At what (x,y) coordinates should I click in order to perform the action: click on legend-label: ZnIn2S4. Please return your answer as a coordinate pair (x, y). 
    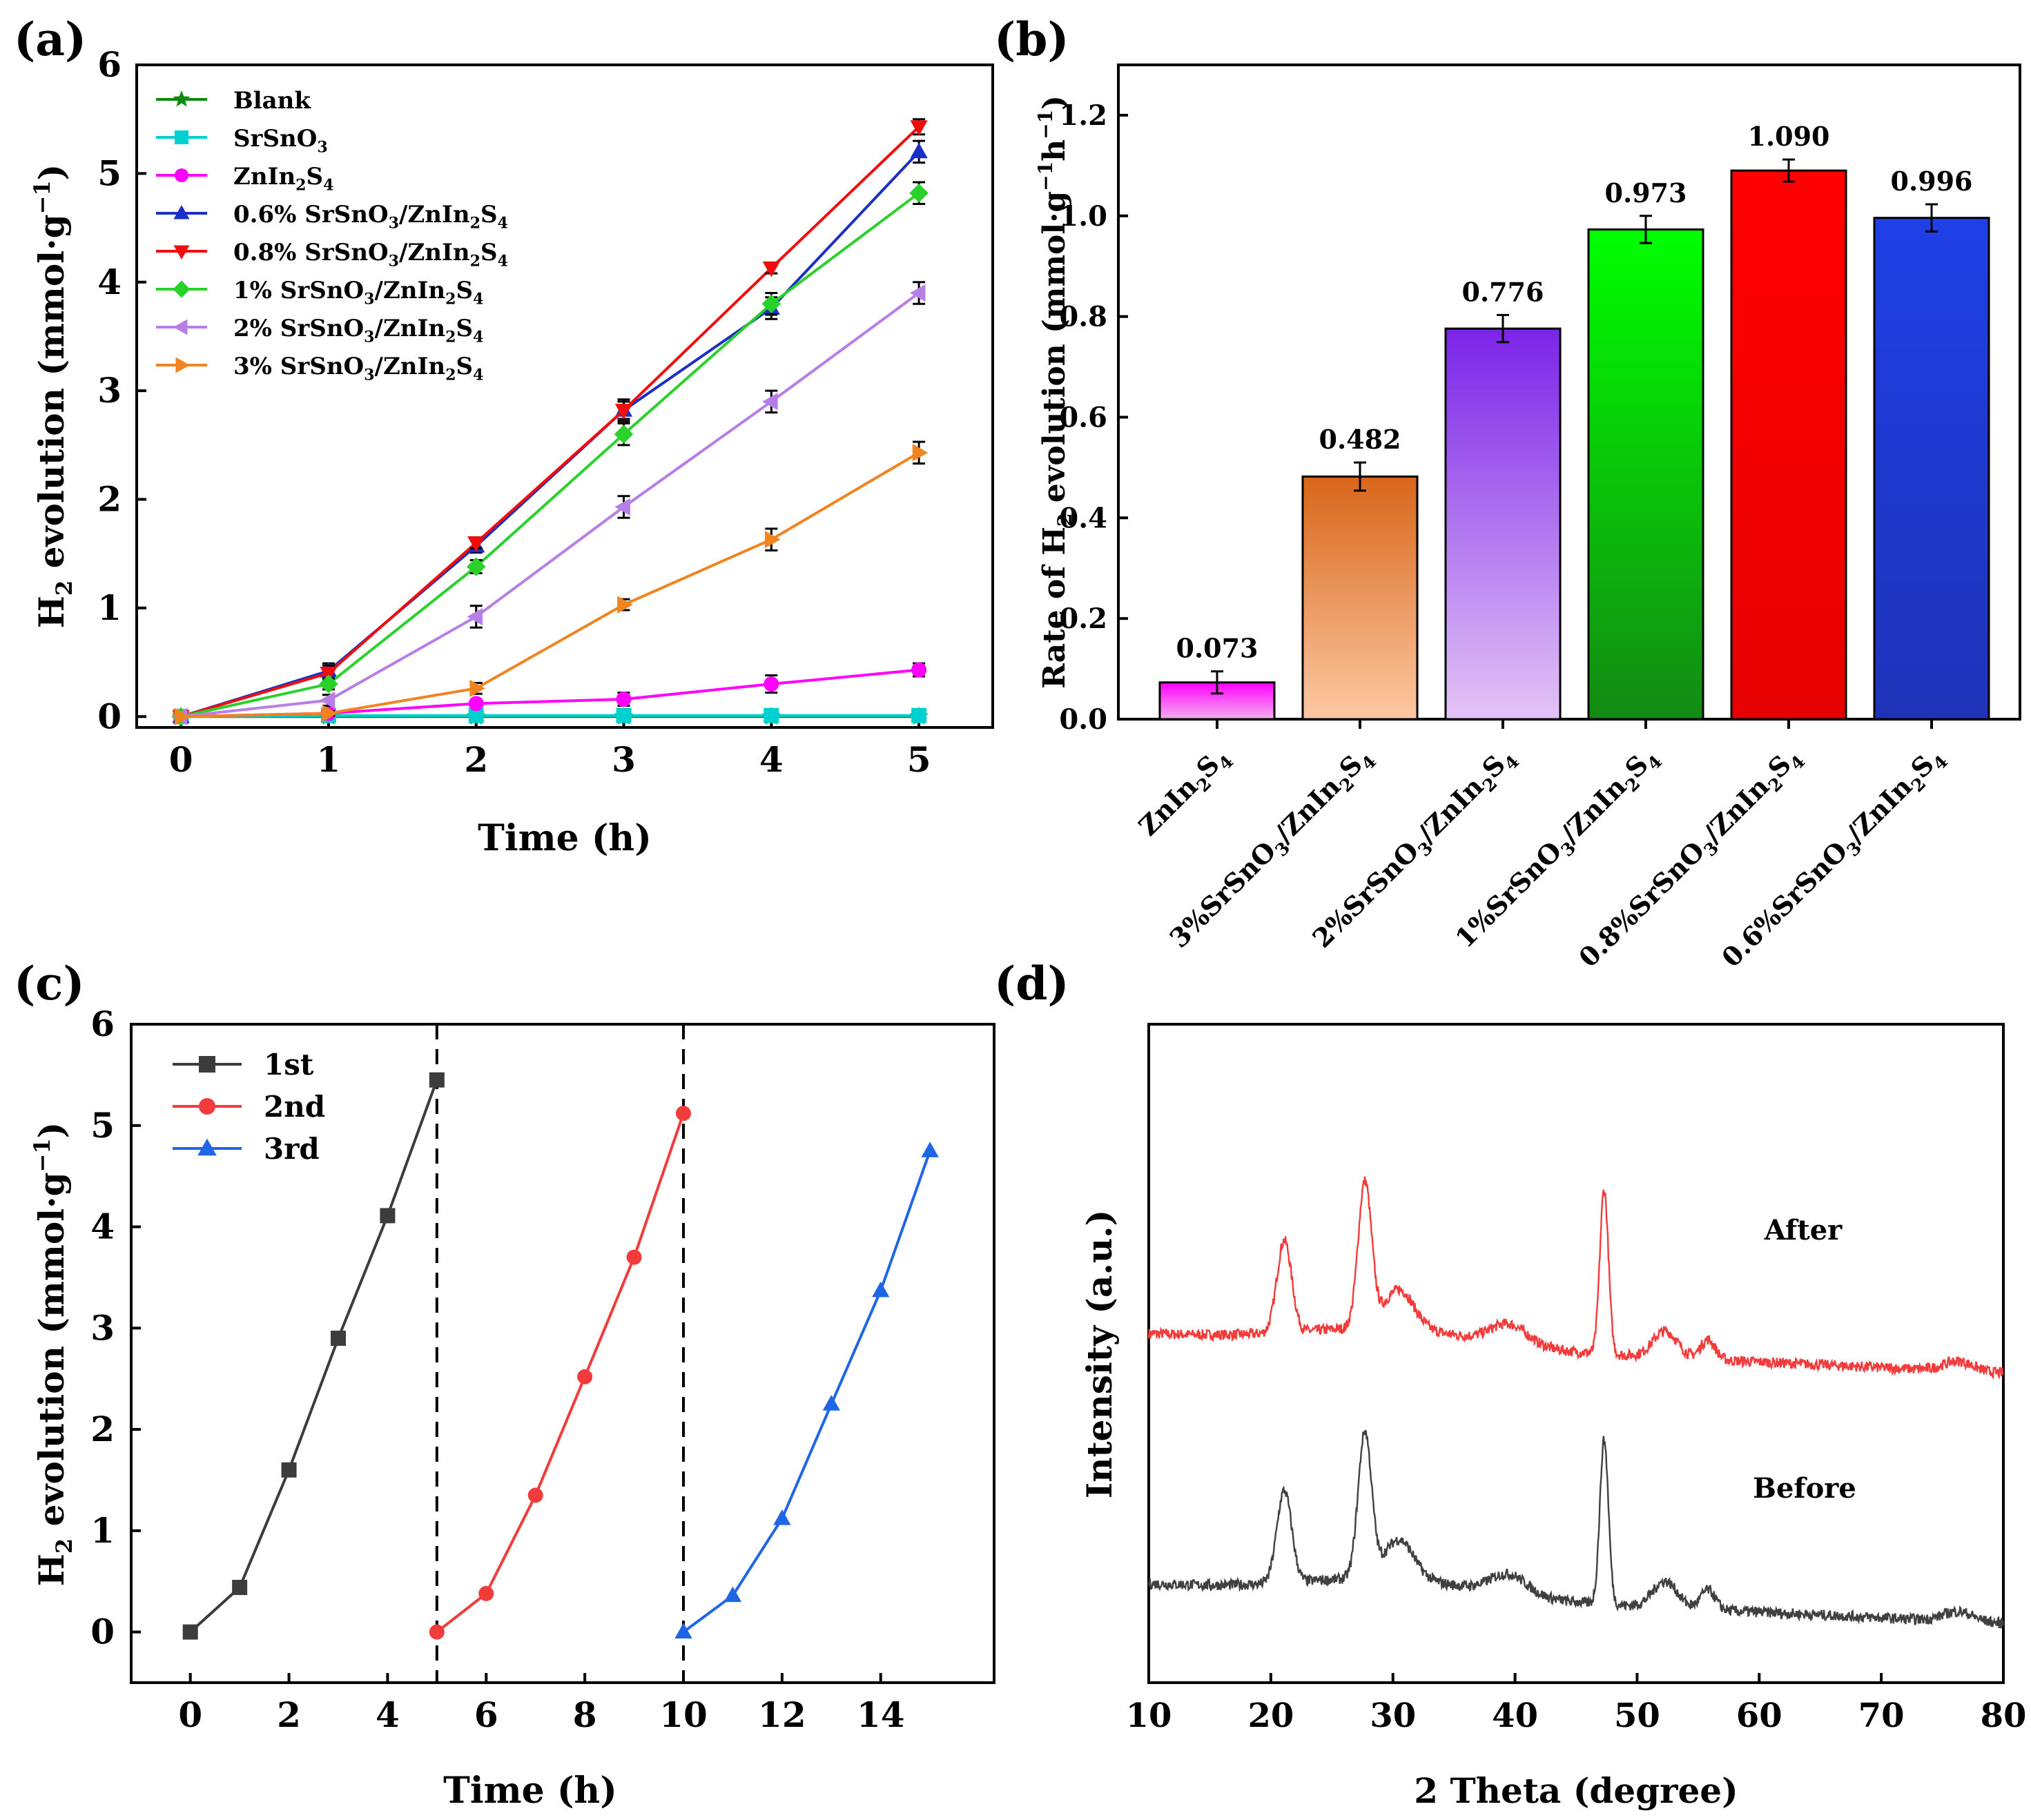
    Looking at the image, I should click on (283, 179).